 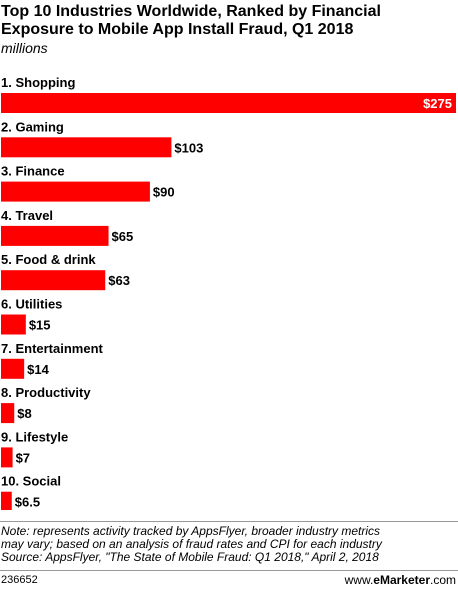 I want to click on category-label: 3. Finance, so click(x=33, y=171).